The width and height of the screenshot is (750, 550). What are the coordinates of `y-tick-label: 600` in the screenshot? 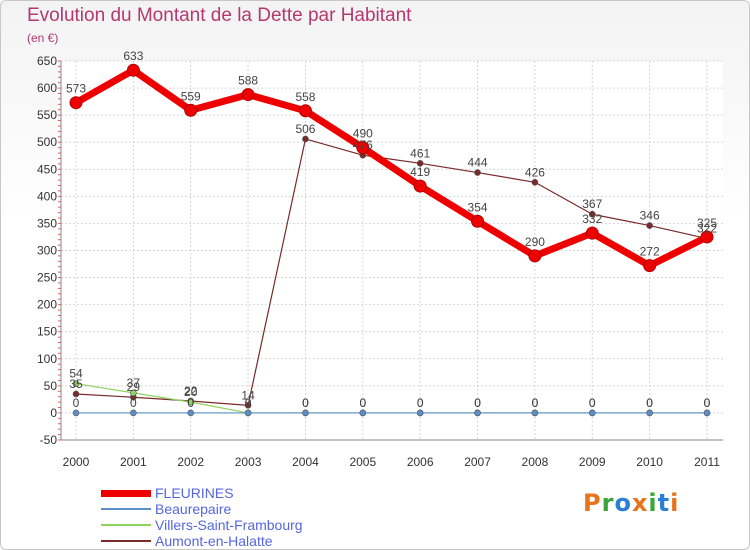 It's located at (47, 88).